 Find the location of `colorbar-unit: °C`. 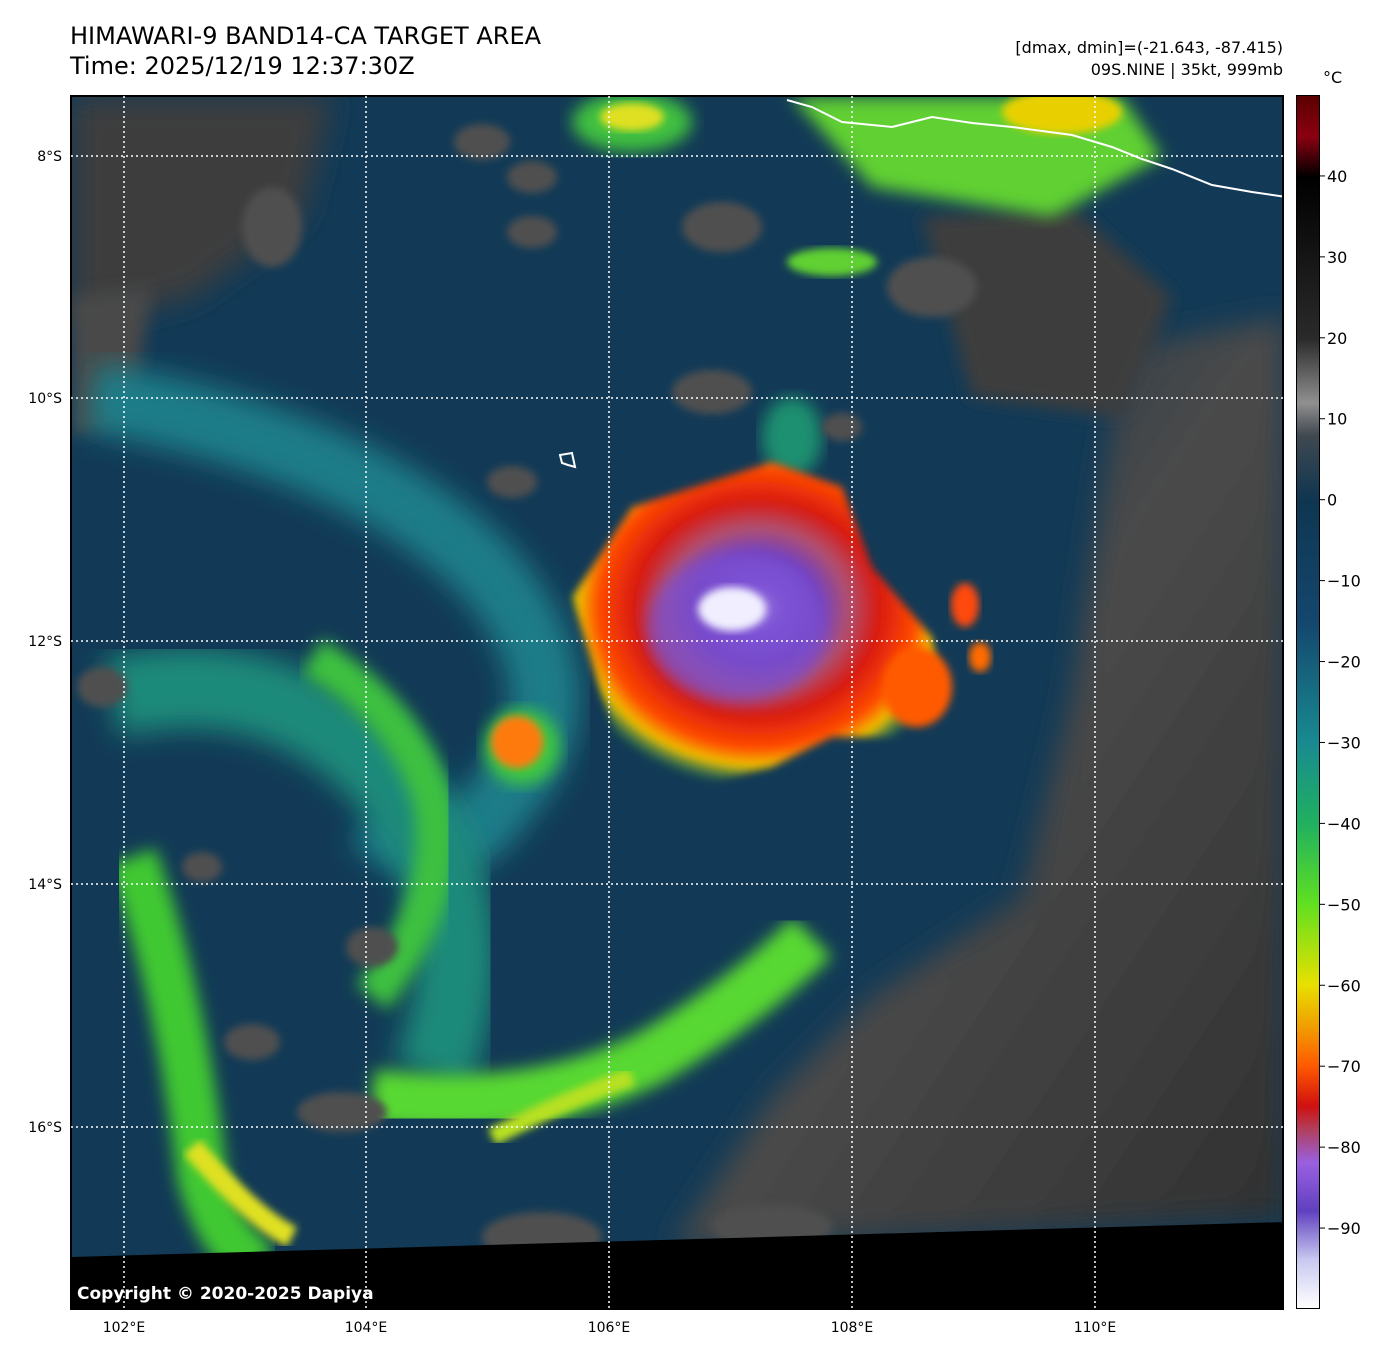

colorbar-unit: °C is located at coordinates (1333, 77).